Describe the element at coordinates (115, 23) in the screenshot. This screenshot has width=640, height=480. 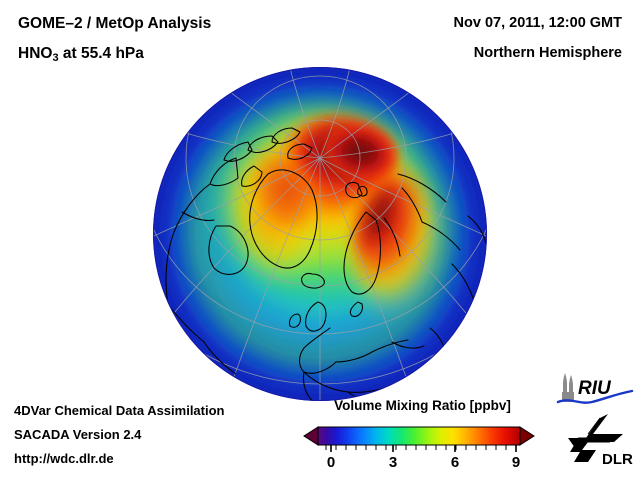
I see `page-title-instrument: GOME–2 / MetOp Analysis` at that location.